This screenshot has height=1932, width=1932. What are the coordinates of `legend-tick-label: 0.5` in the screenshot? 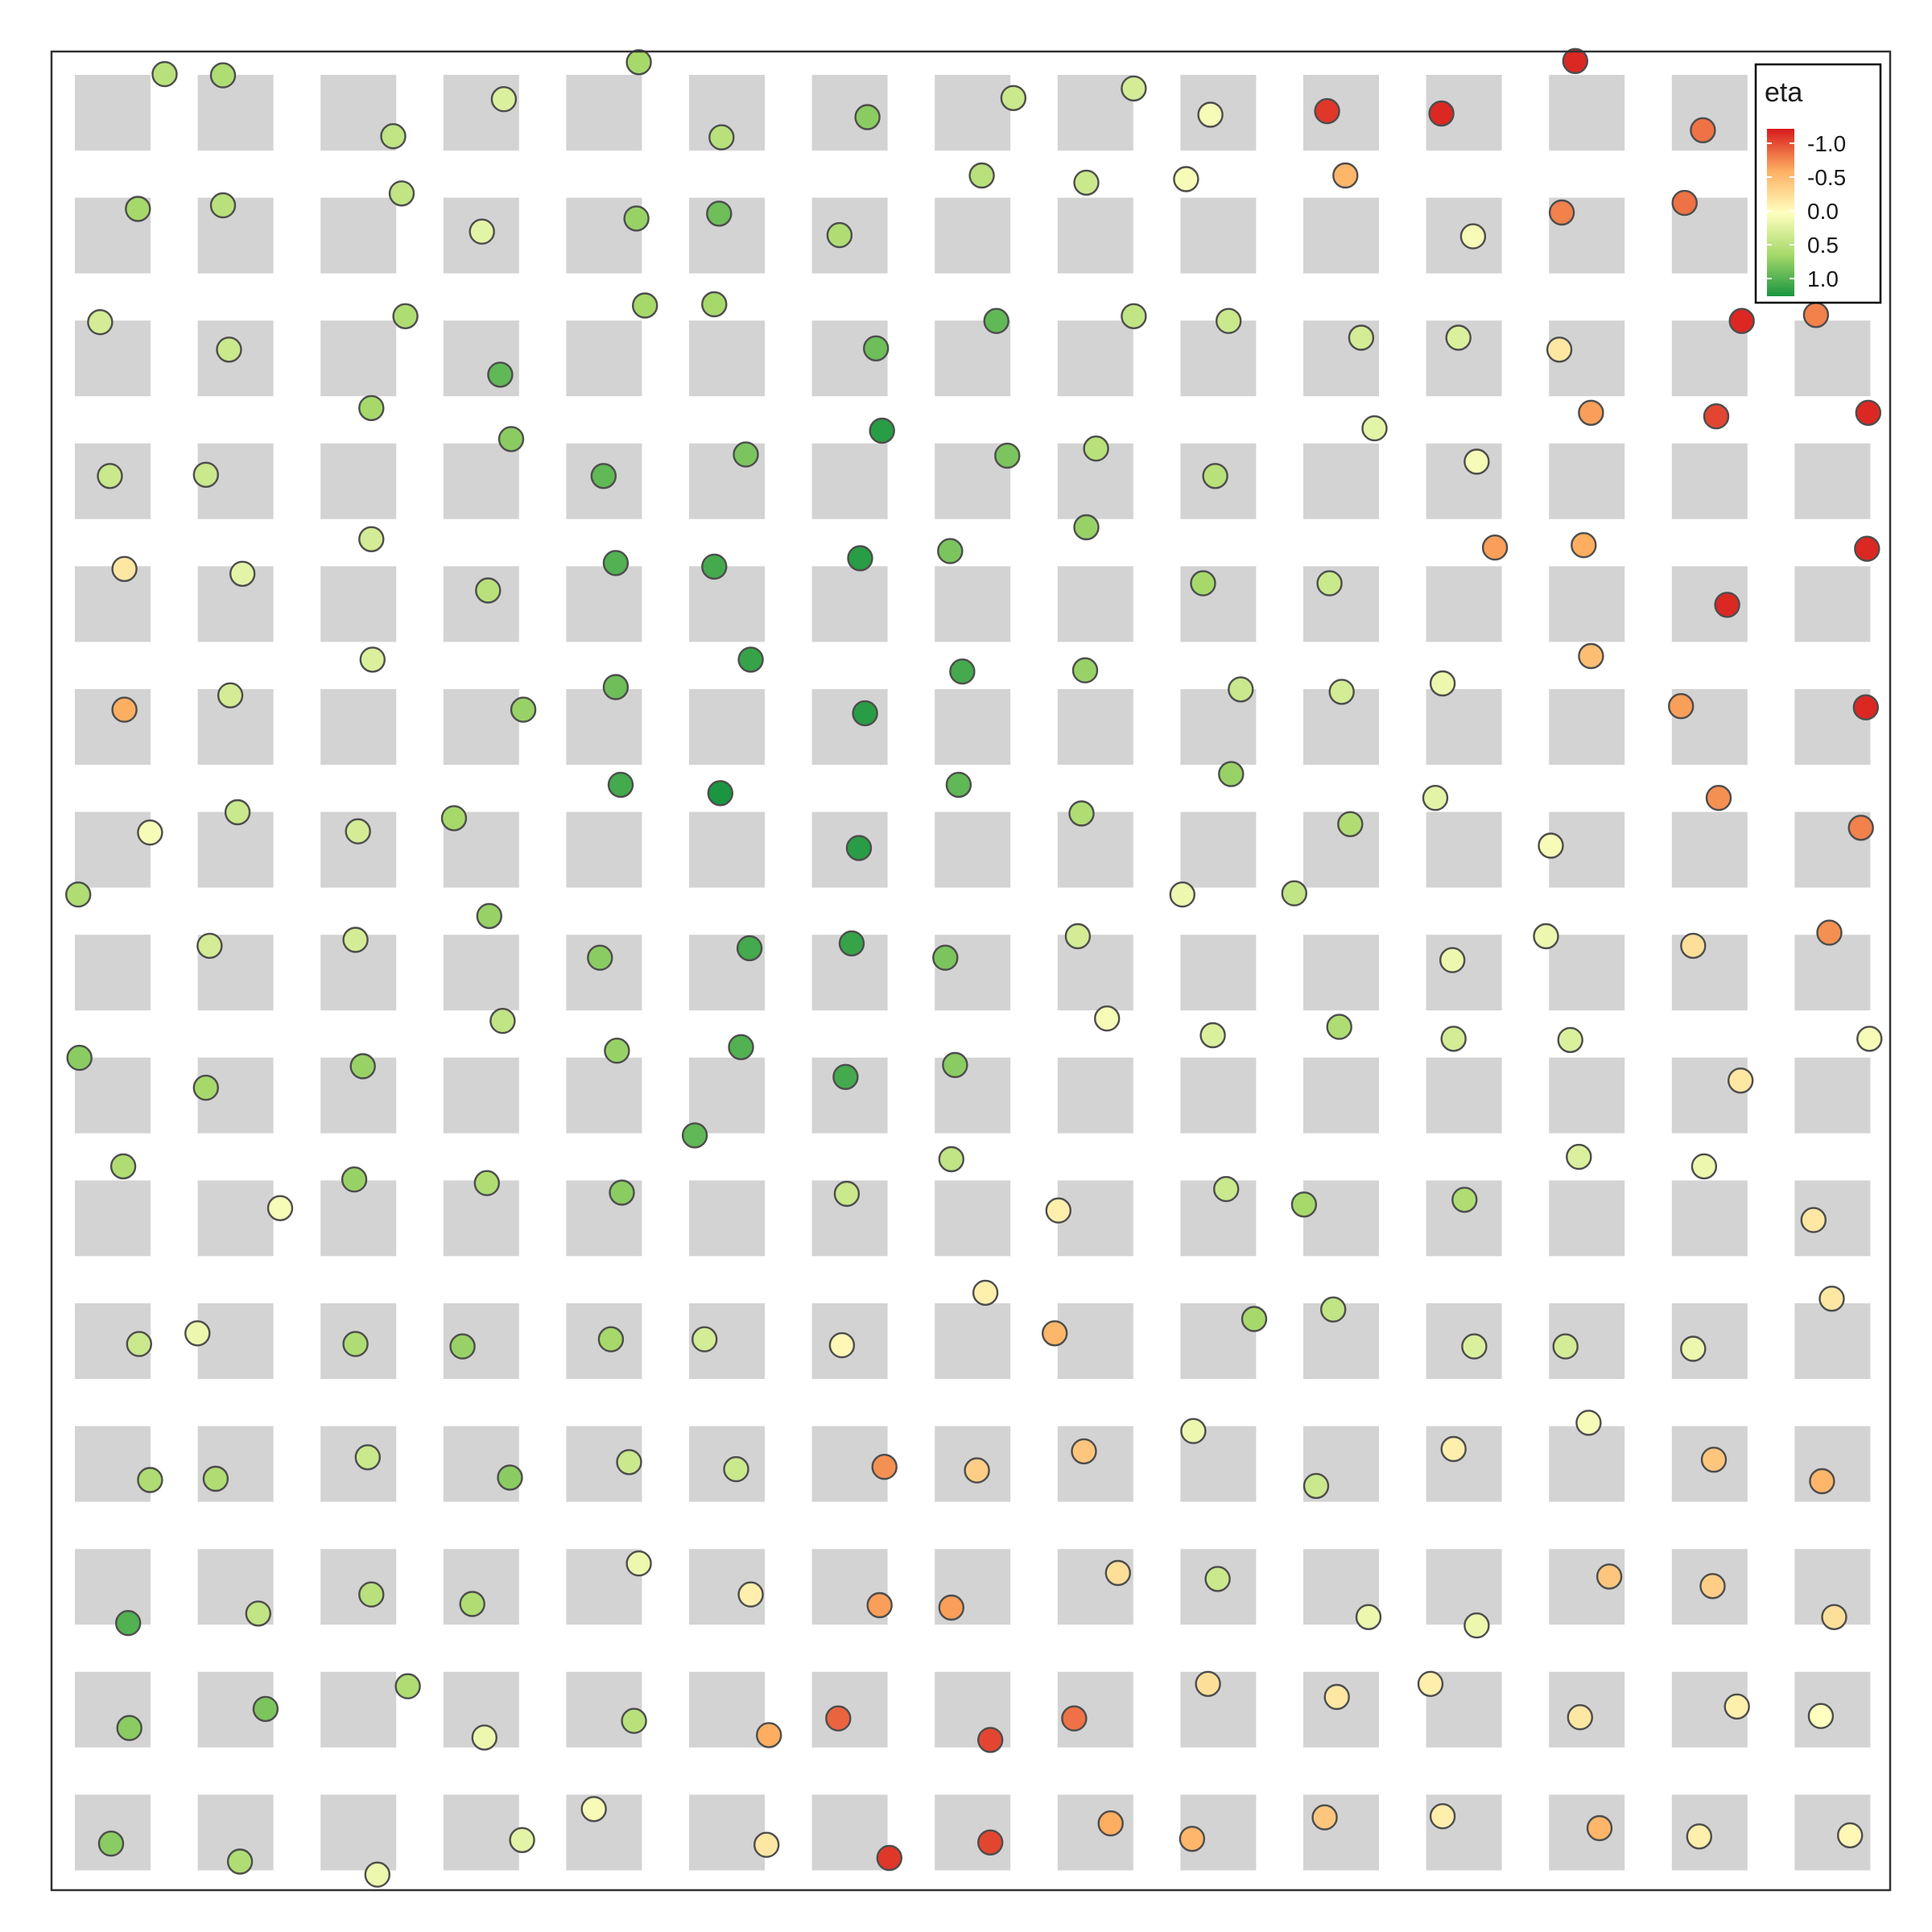 It's located at (1823, 245).